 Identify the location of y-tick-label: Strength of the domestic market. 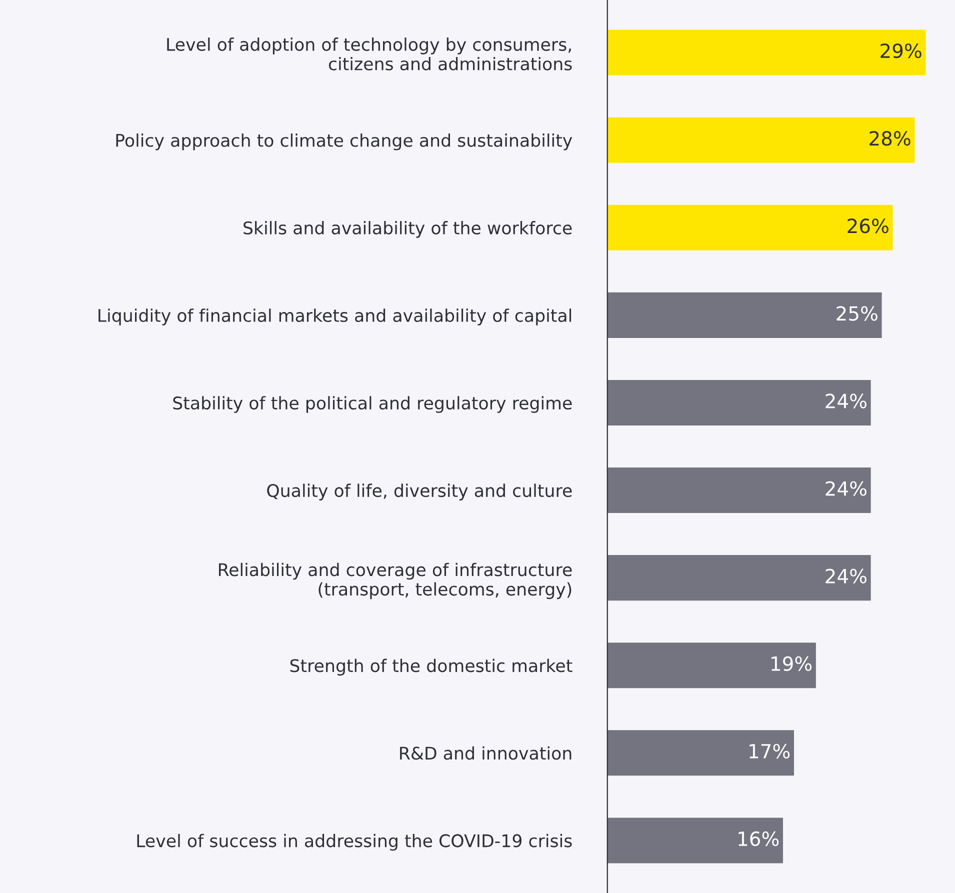
(431, 667).